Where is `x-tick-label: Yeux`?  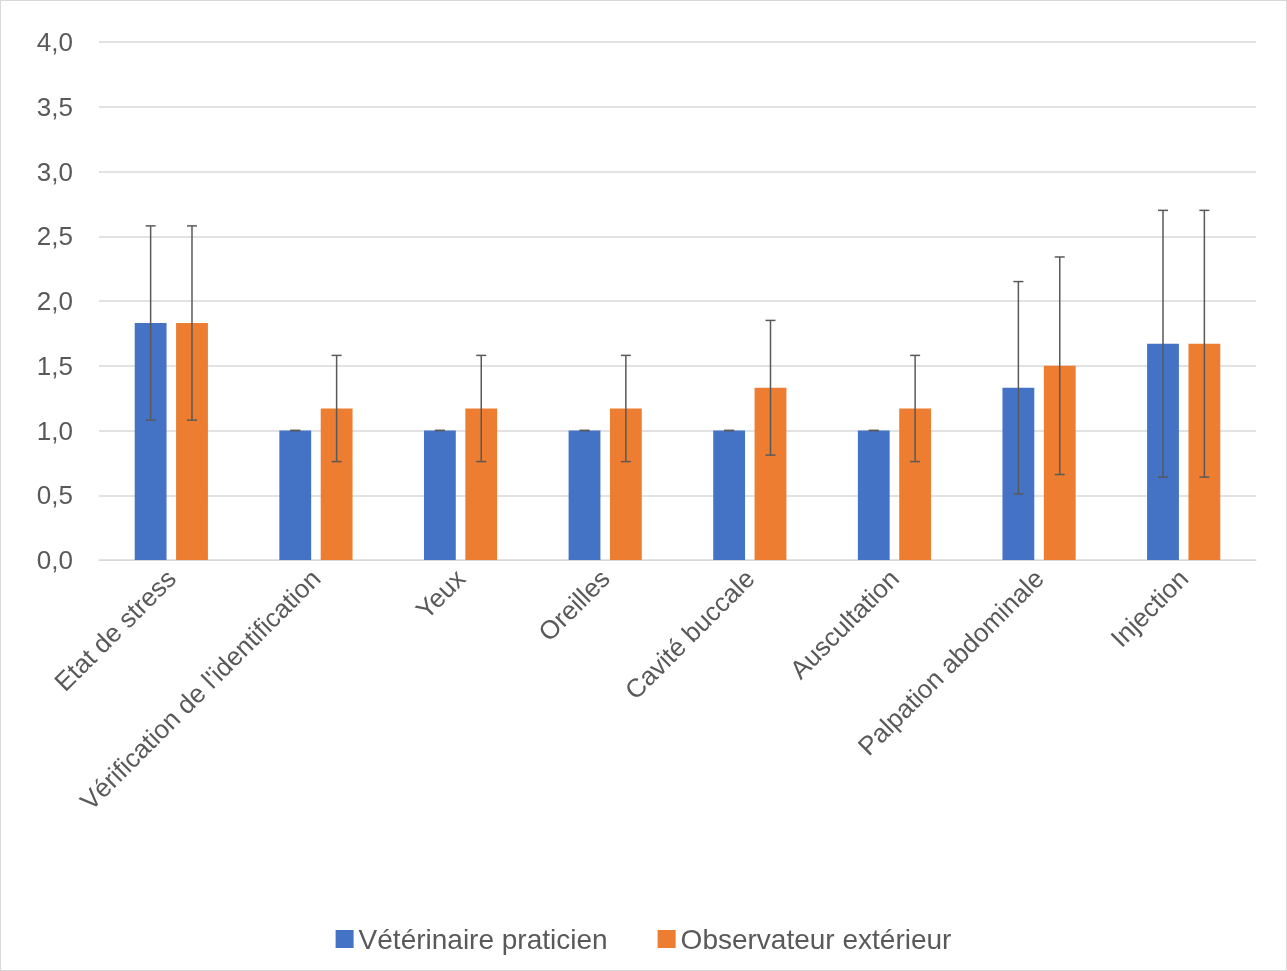
x-tick-label: Yeux is located at coordinates (440, 594).